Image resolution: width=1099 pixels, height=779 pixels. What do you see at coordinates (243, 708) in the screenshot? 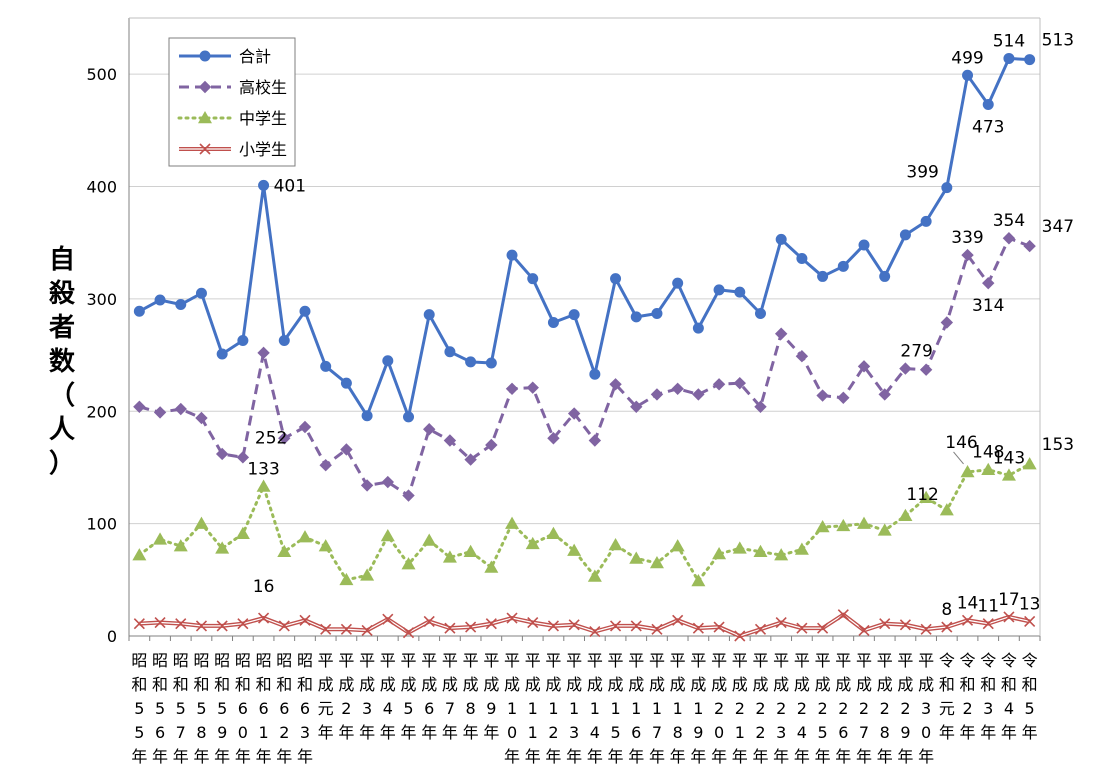
I see `x-tick-label-5: 昭和 6 0 年` at bounding box center [243, 708].